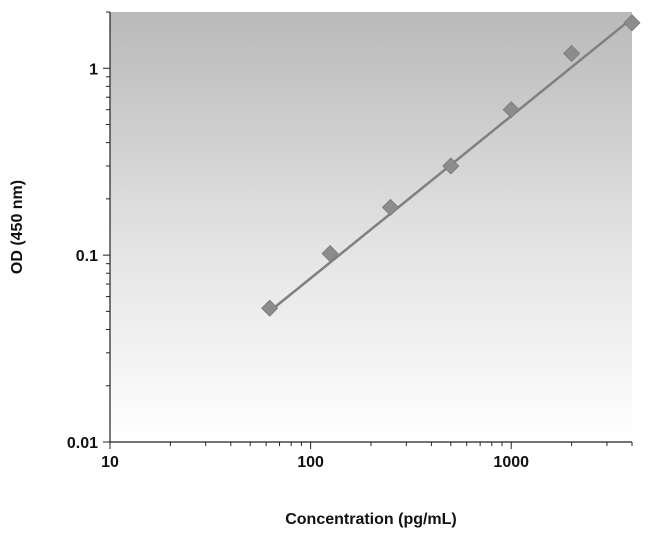 The height and width of the screenshot is (540, 650). I want to click on y-tick-label: 1, so click(93, 69).